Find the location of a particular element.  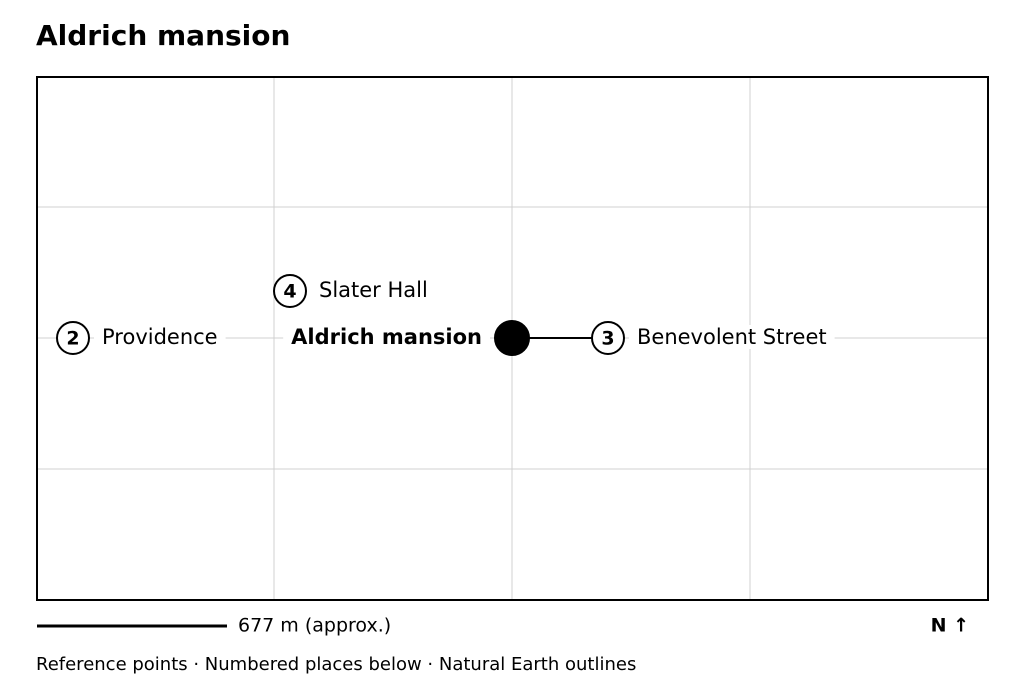

place-number: 1 is located at coordinates (511, 339).